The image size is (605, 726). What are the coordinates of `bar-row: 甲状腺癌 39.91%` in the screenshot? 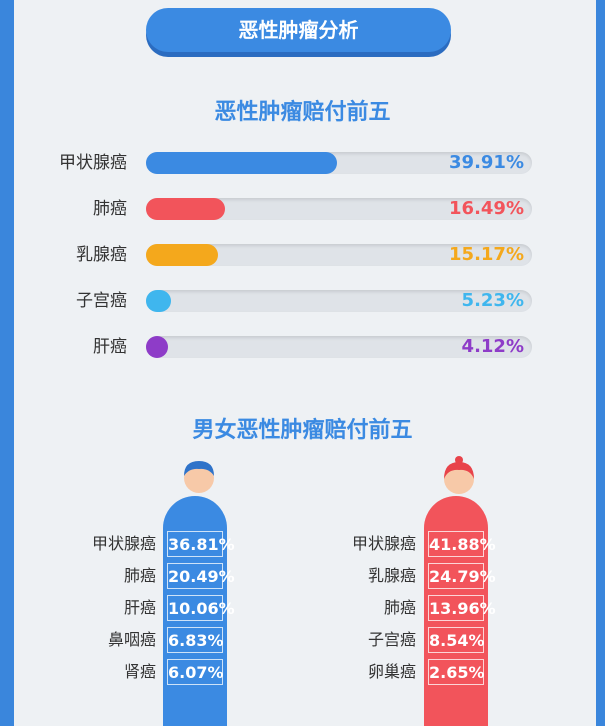 It's located at (302, 163).